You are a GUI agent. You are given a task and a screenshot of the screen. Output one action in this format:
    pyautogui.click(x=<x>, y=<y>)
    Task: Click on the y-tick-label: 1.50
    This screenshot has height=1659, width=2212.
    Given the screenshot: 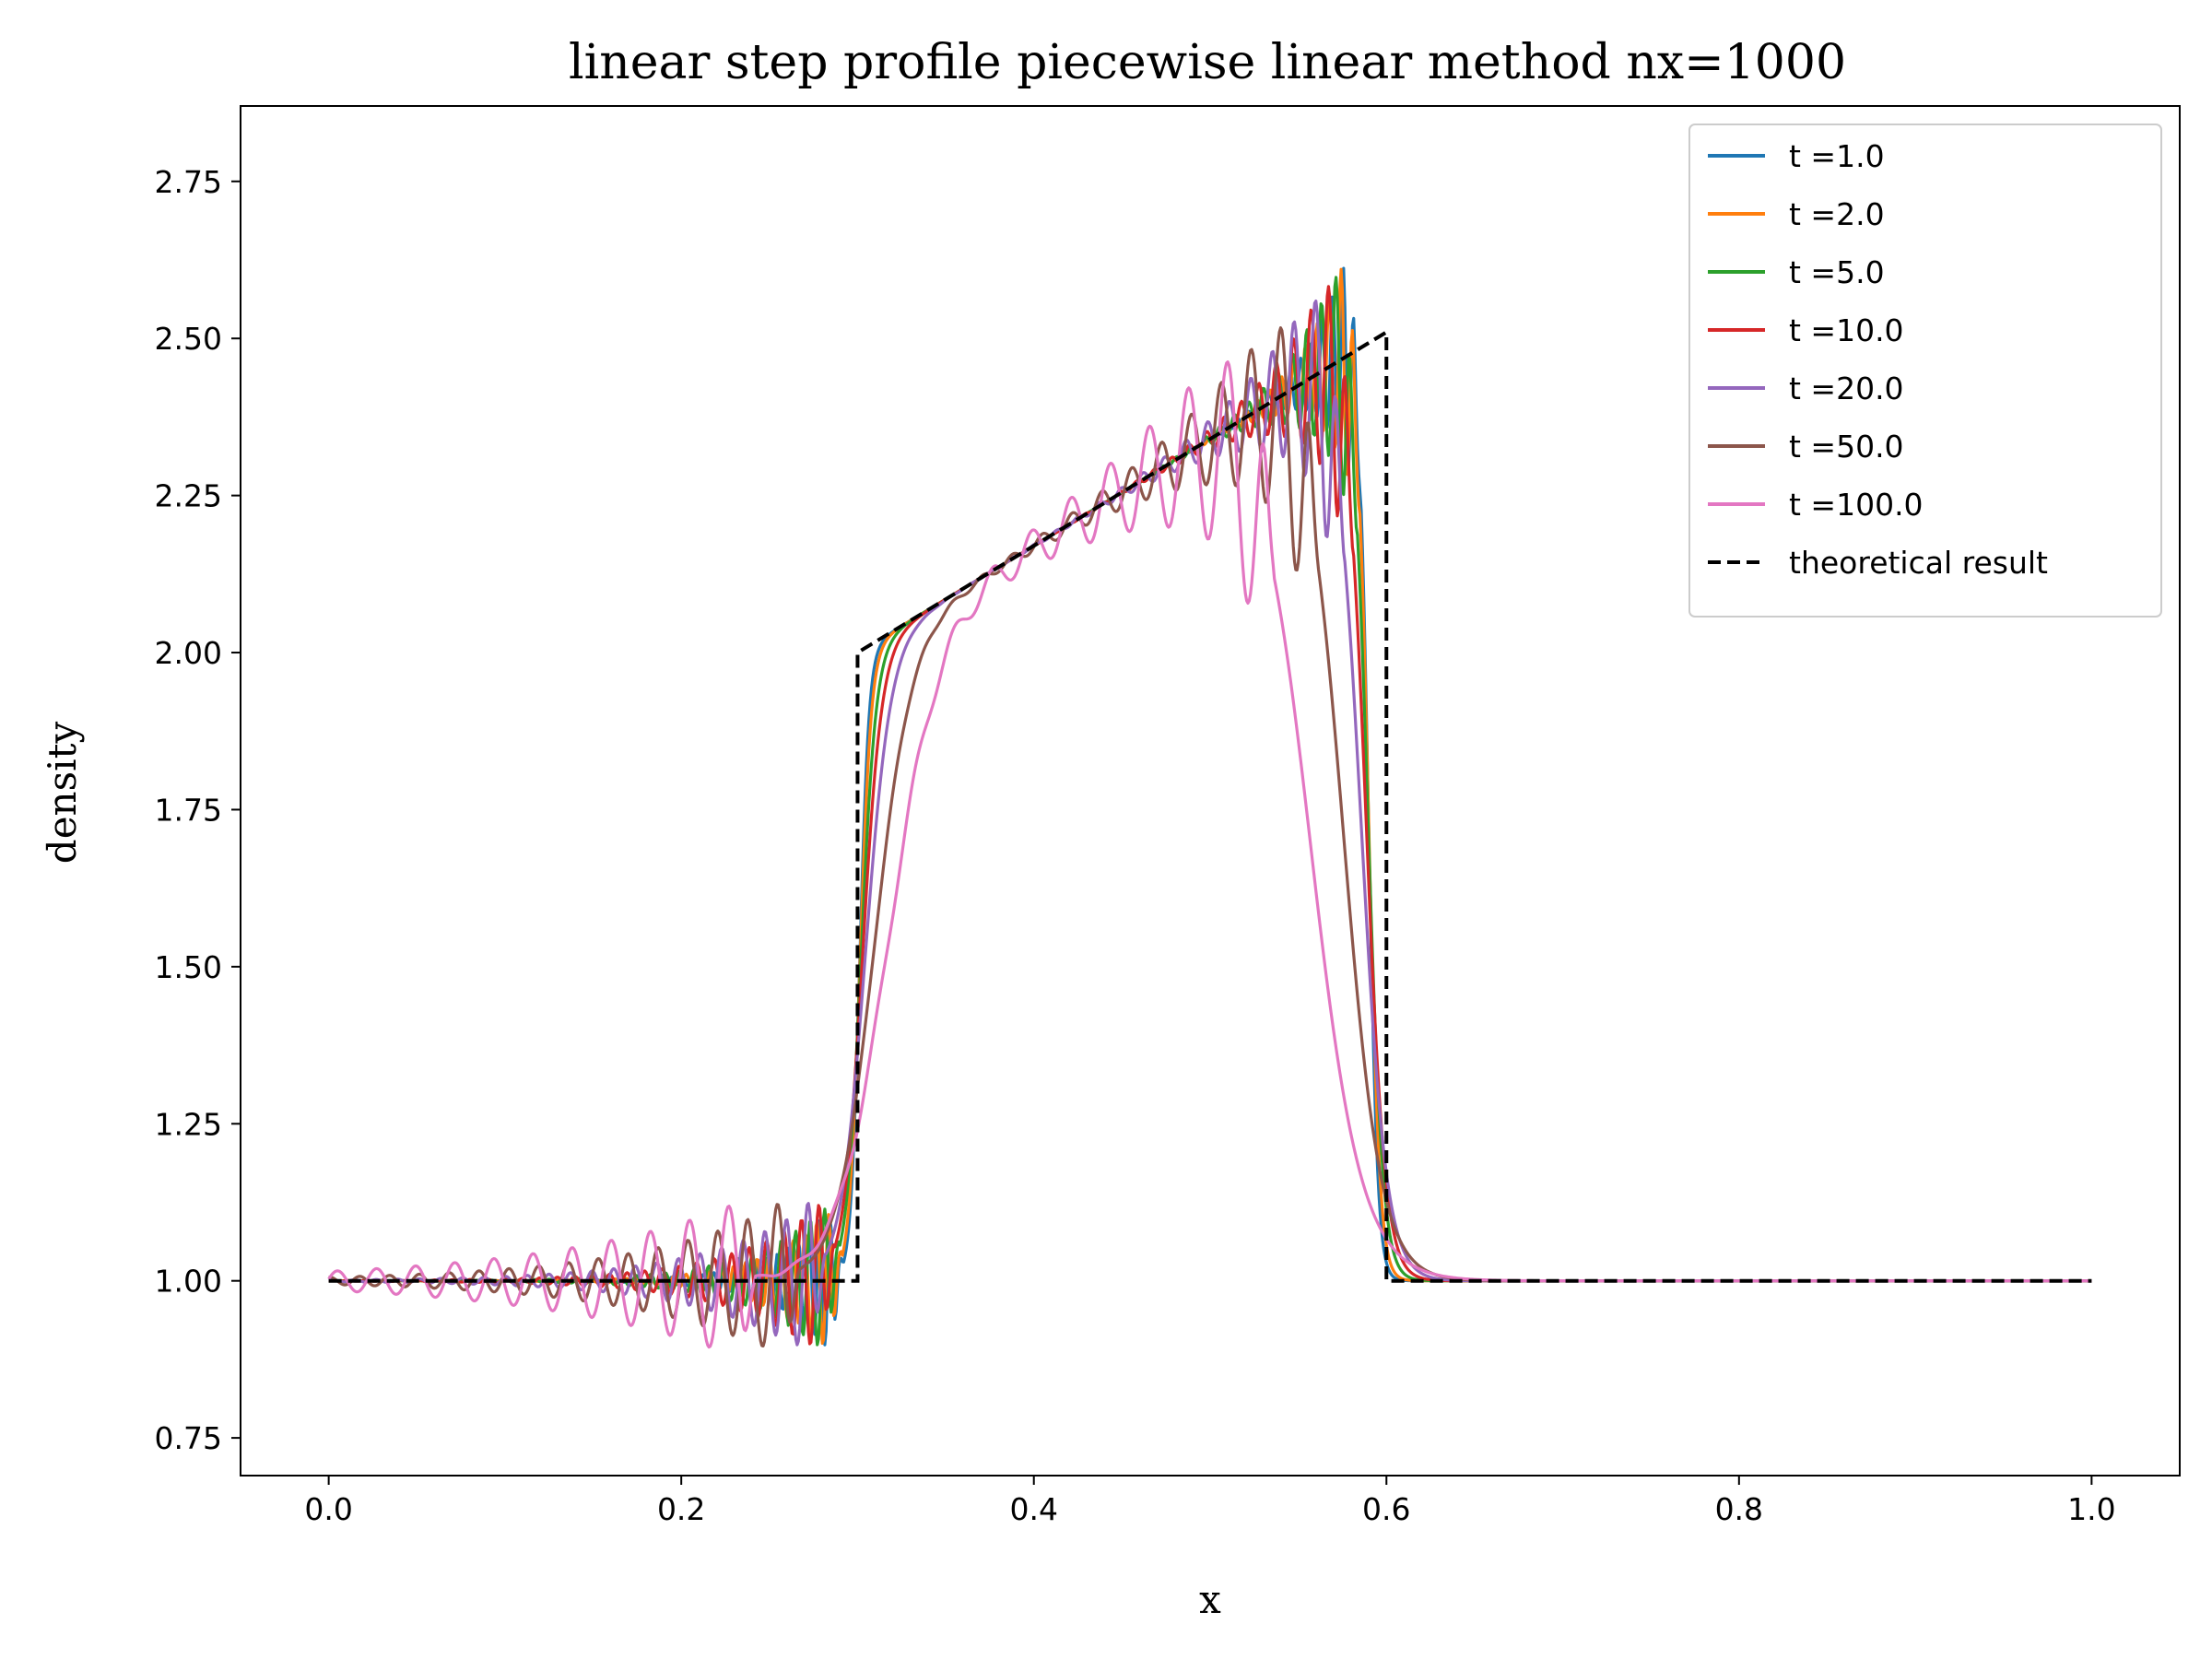 What is the action you would take?
    pyautogui.click(x=188, y=967)
    